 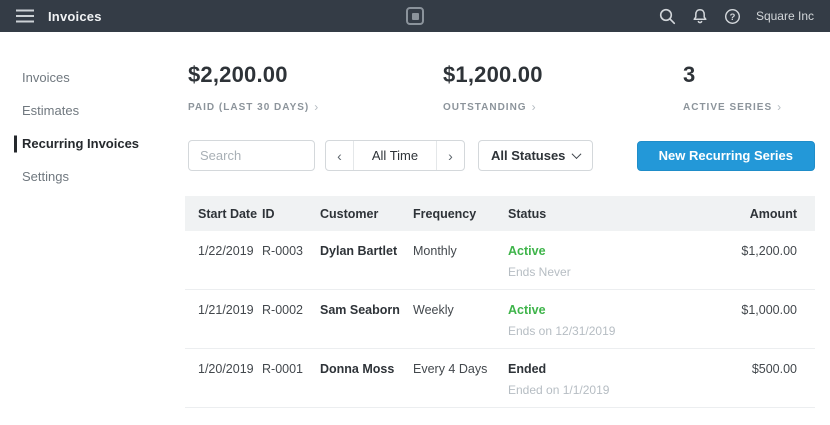 What do you see at coordinates (238, 74) in the screenshot?
I see `stat-paid-value: $2,200.00` at bounding box center [238, 74].